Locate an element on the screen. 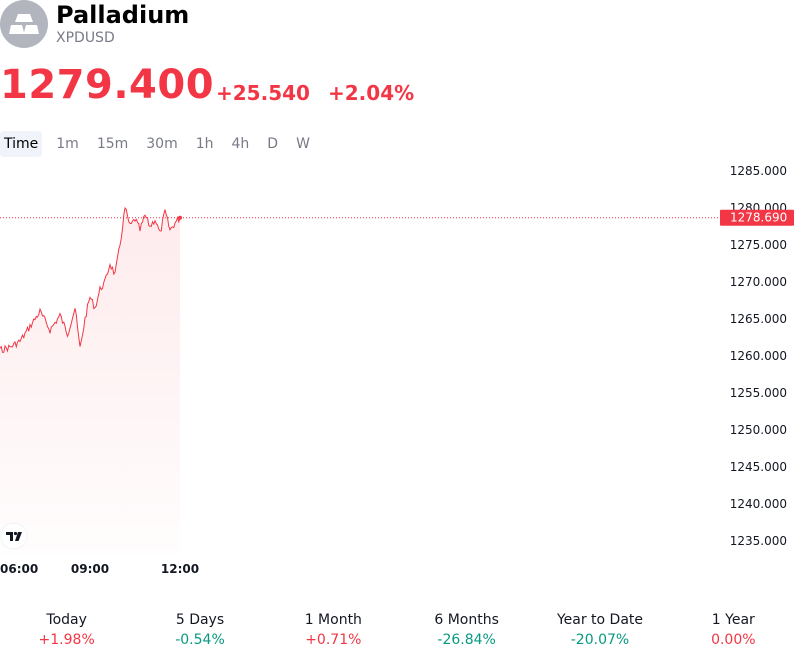 Image resolution: width=800 pixels, height=660 pixels. y-tick-label: 1240.000 is located at coordinates (758, 504).